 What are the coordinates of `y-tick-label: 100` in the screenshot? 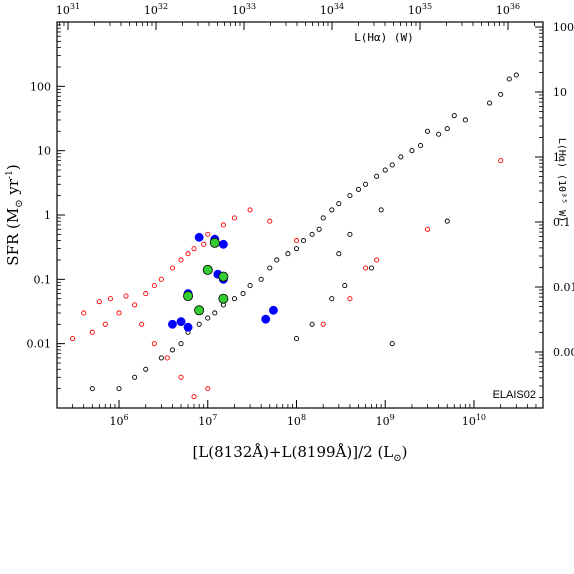 It's located at (40, 86).